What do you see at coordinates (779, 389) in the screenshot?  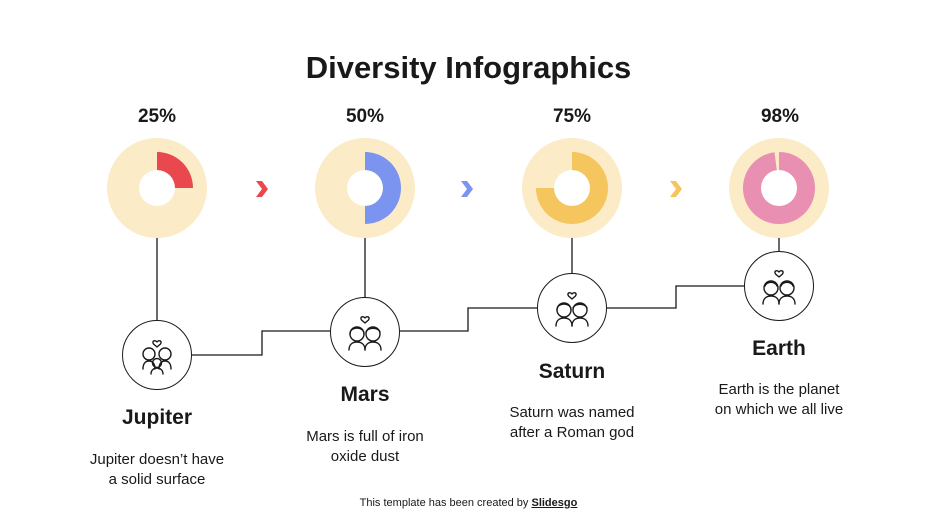 I see `desc-line: Earth is the planet` at bounding box center [779, 389].